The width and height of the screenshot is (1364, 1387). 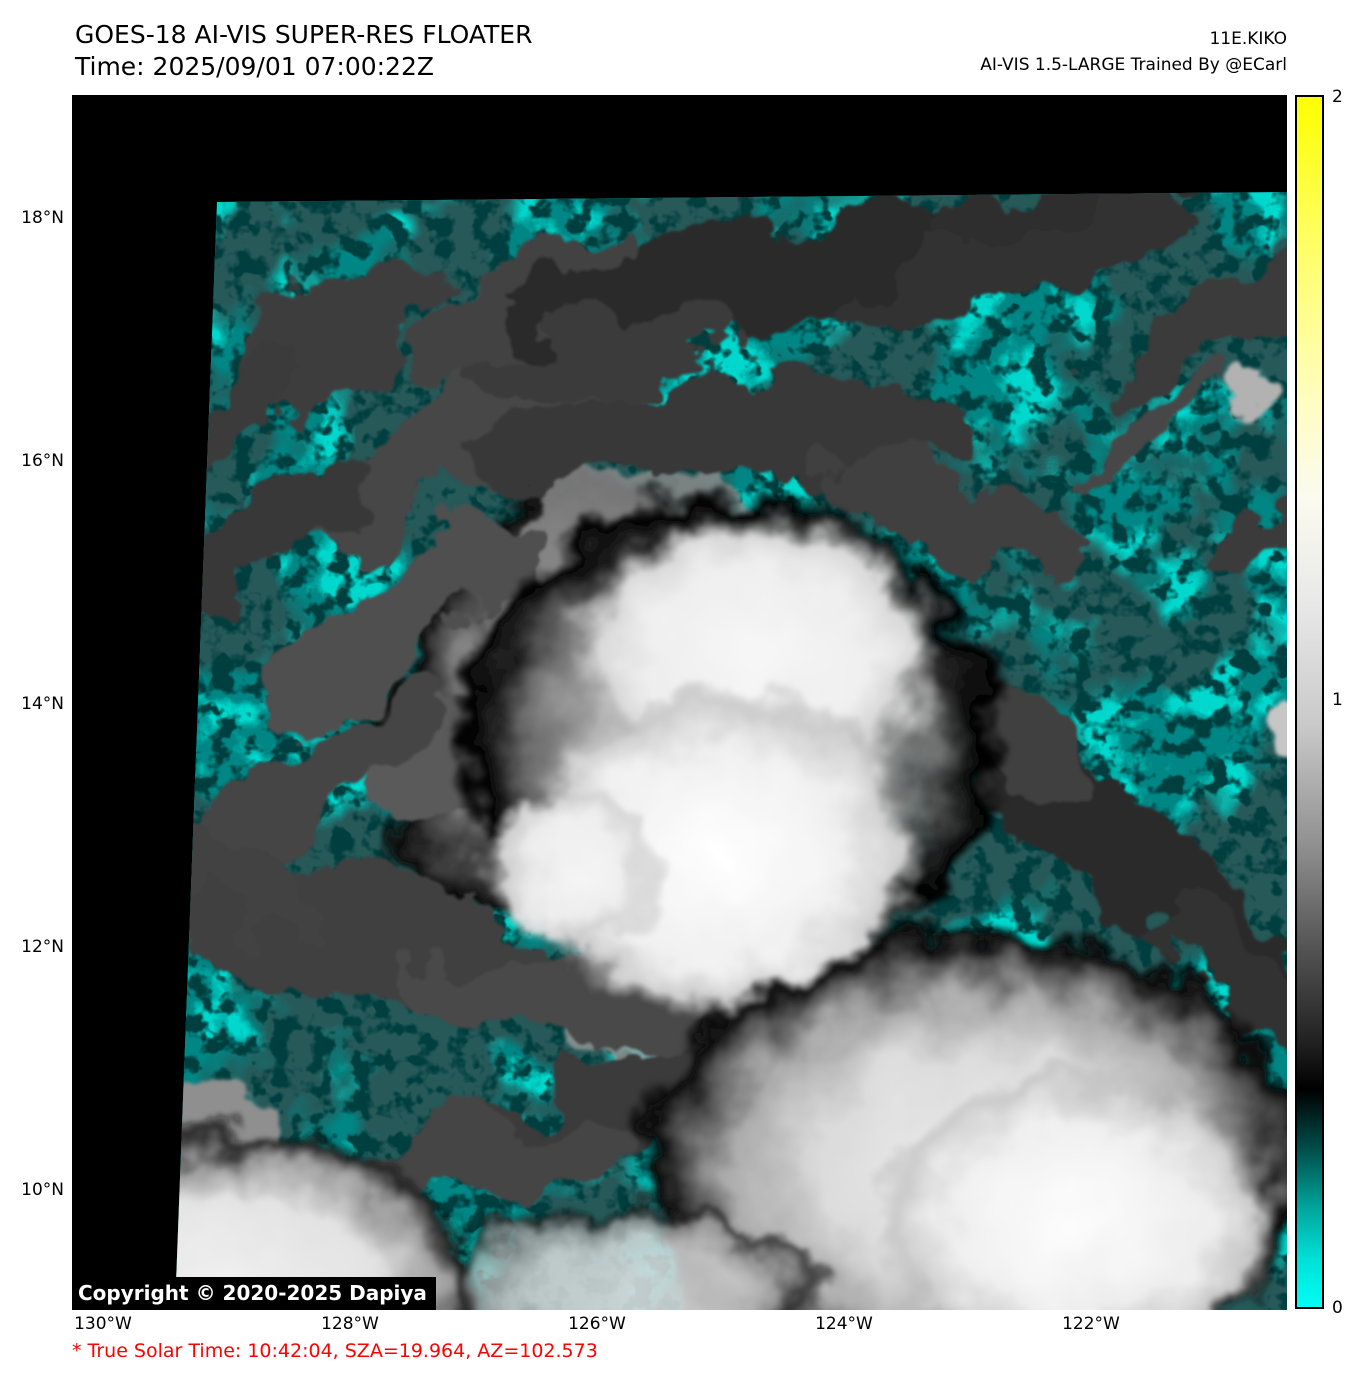 I want to click on product-title: GOES-18 AI-VIS SUPER-RES FLOATER, so click(x=304, y=34).